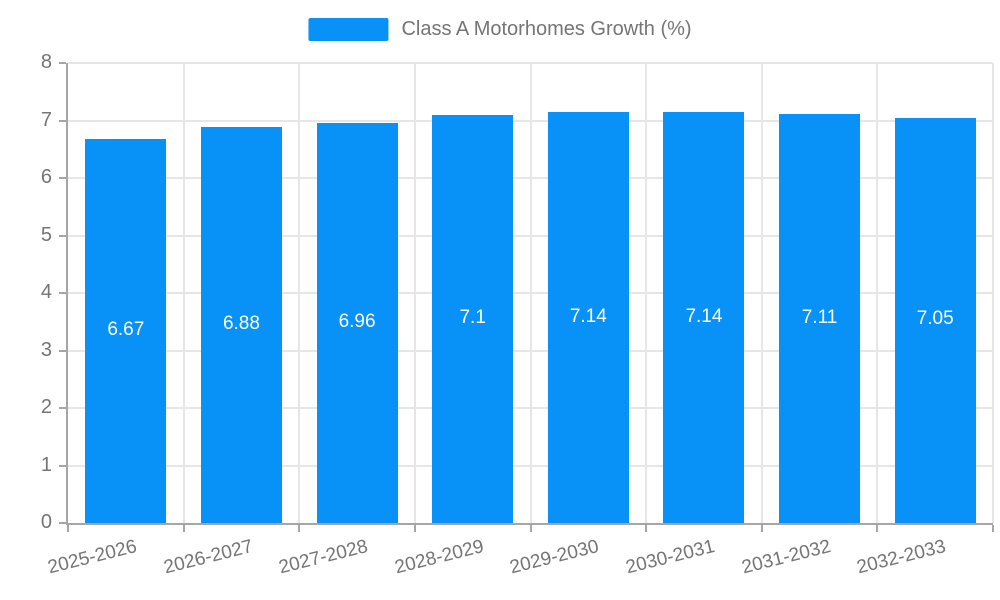 The width and height of the screenshot is (1000, 600). I want to click on bar-value-label: 6.96, so click(357, 321).